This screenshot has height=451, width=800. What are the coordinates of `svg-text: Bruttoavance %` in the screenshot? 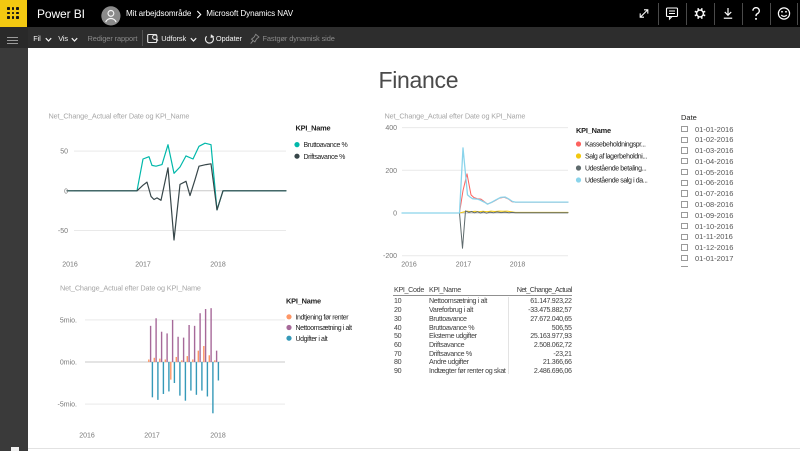 It's located at (326, 145).